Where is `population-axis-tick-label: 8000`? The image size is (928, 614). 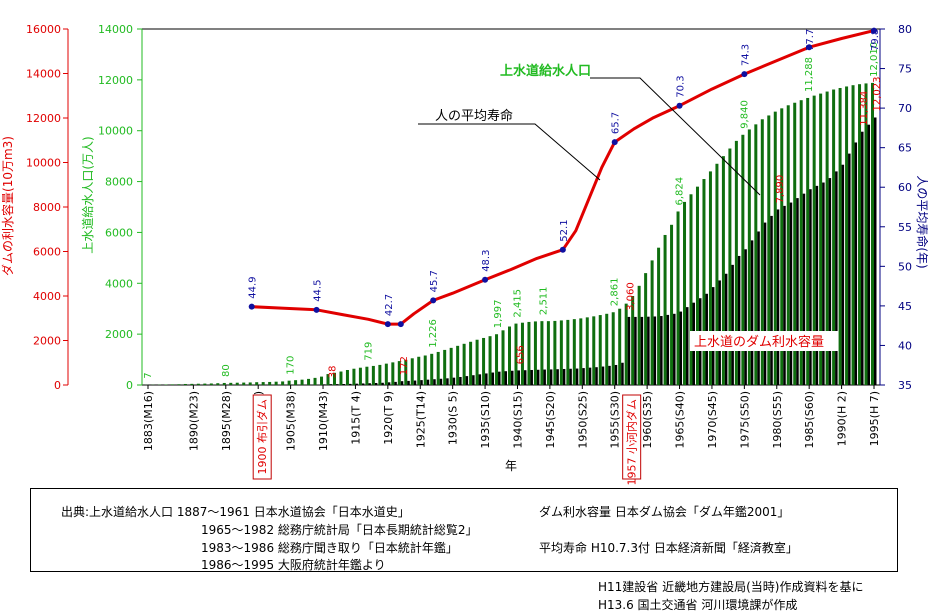
population-axis-tick-label: 8000 is located at coordinates (119, 182).